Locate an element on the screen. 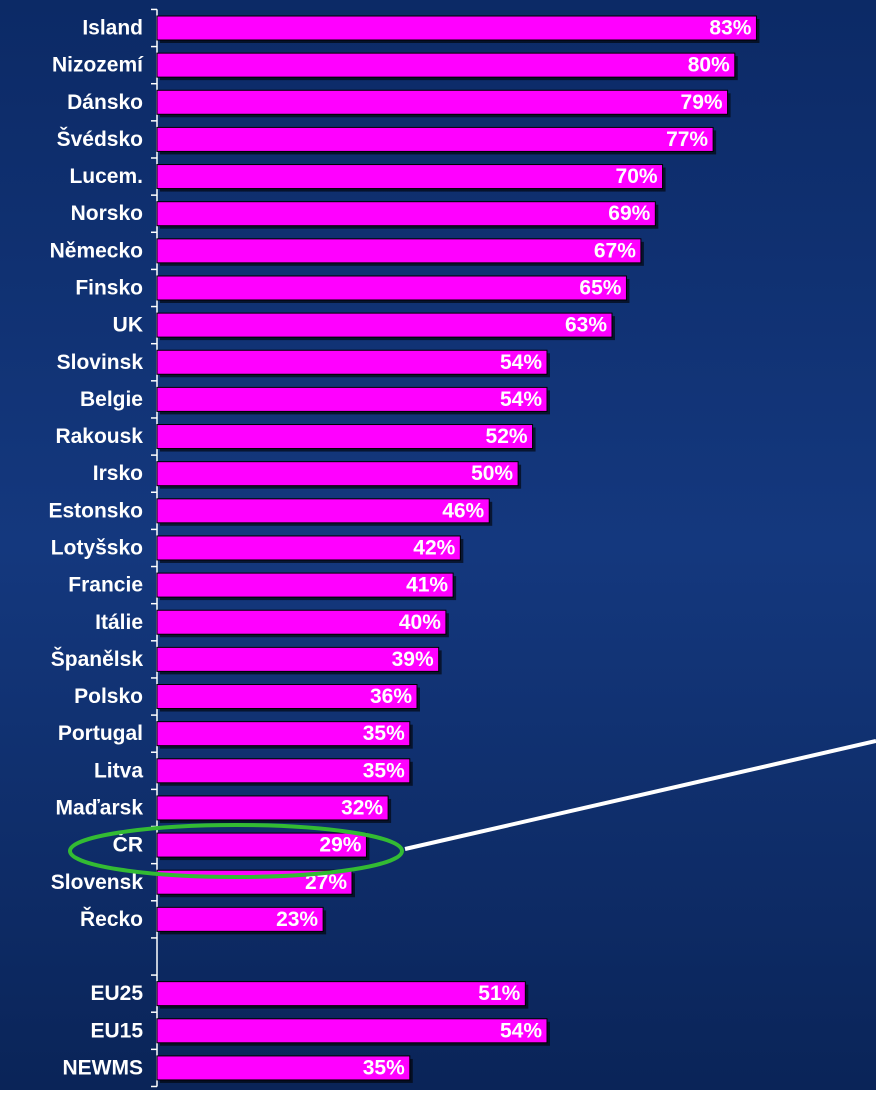 This screenshot has width=876, height=1095. category-label: Dánsko is located at coordinates (105, 102).